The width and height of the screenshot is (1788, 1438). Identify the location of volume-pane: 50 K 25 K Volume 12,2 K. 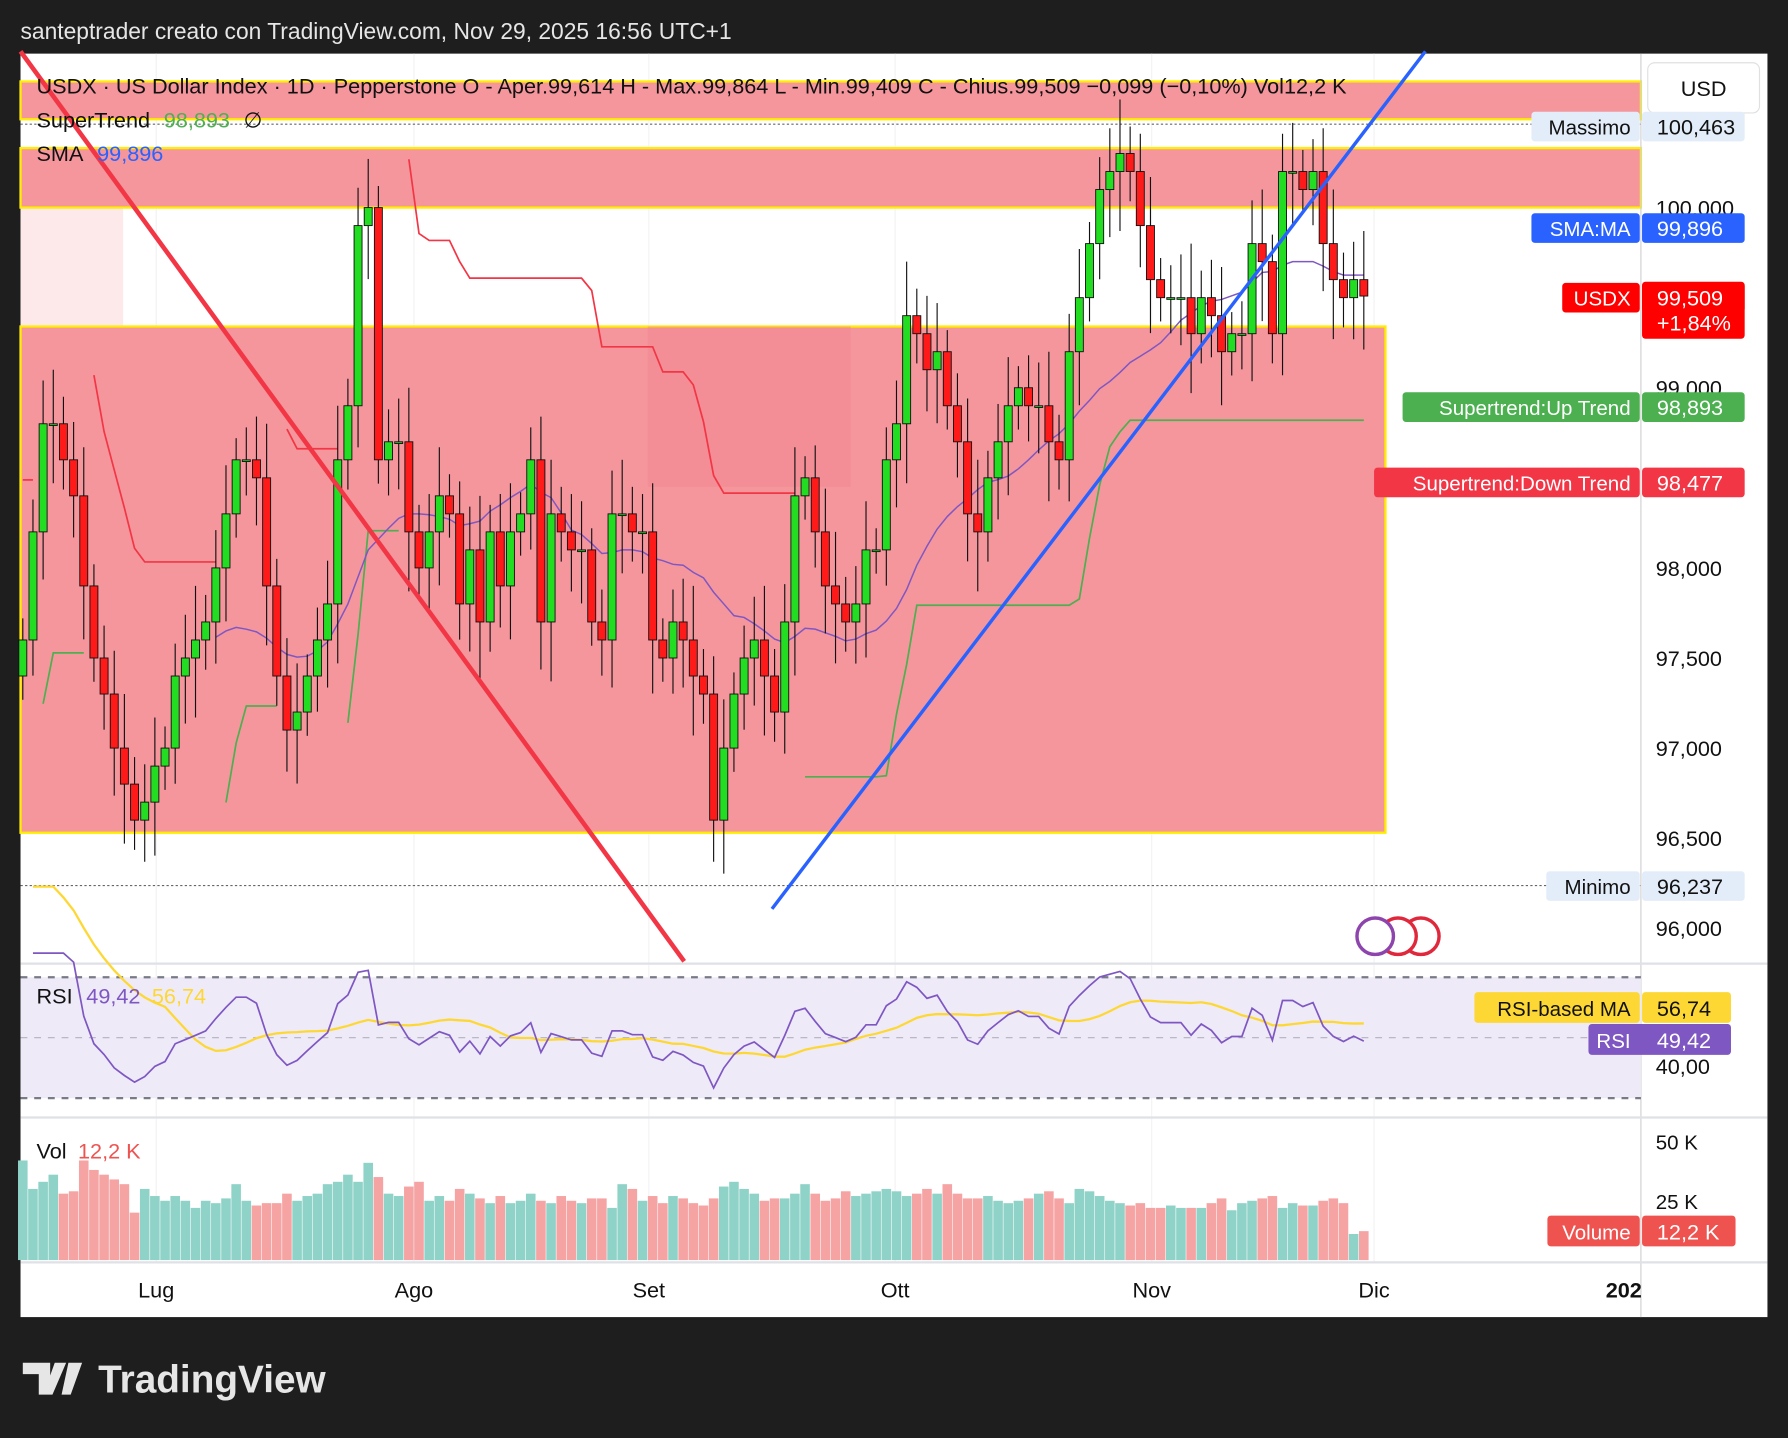
(877, 1196).